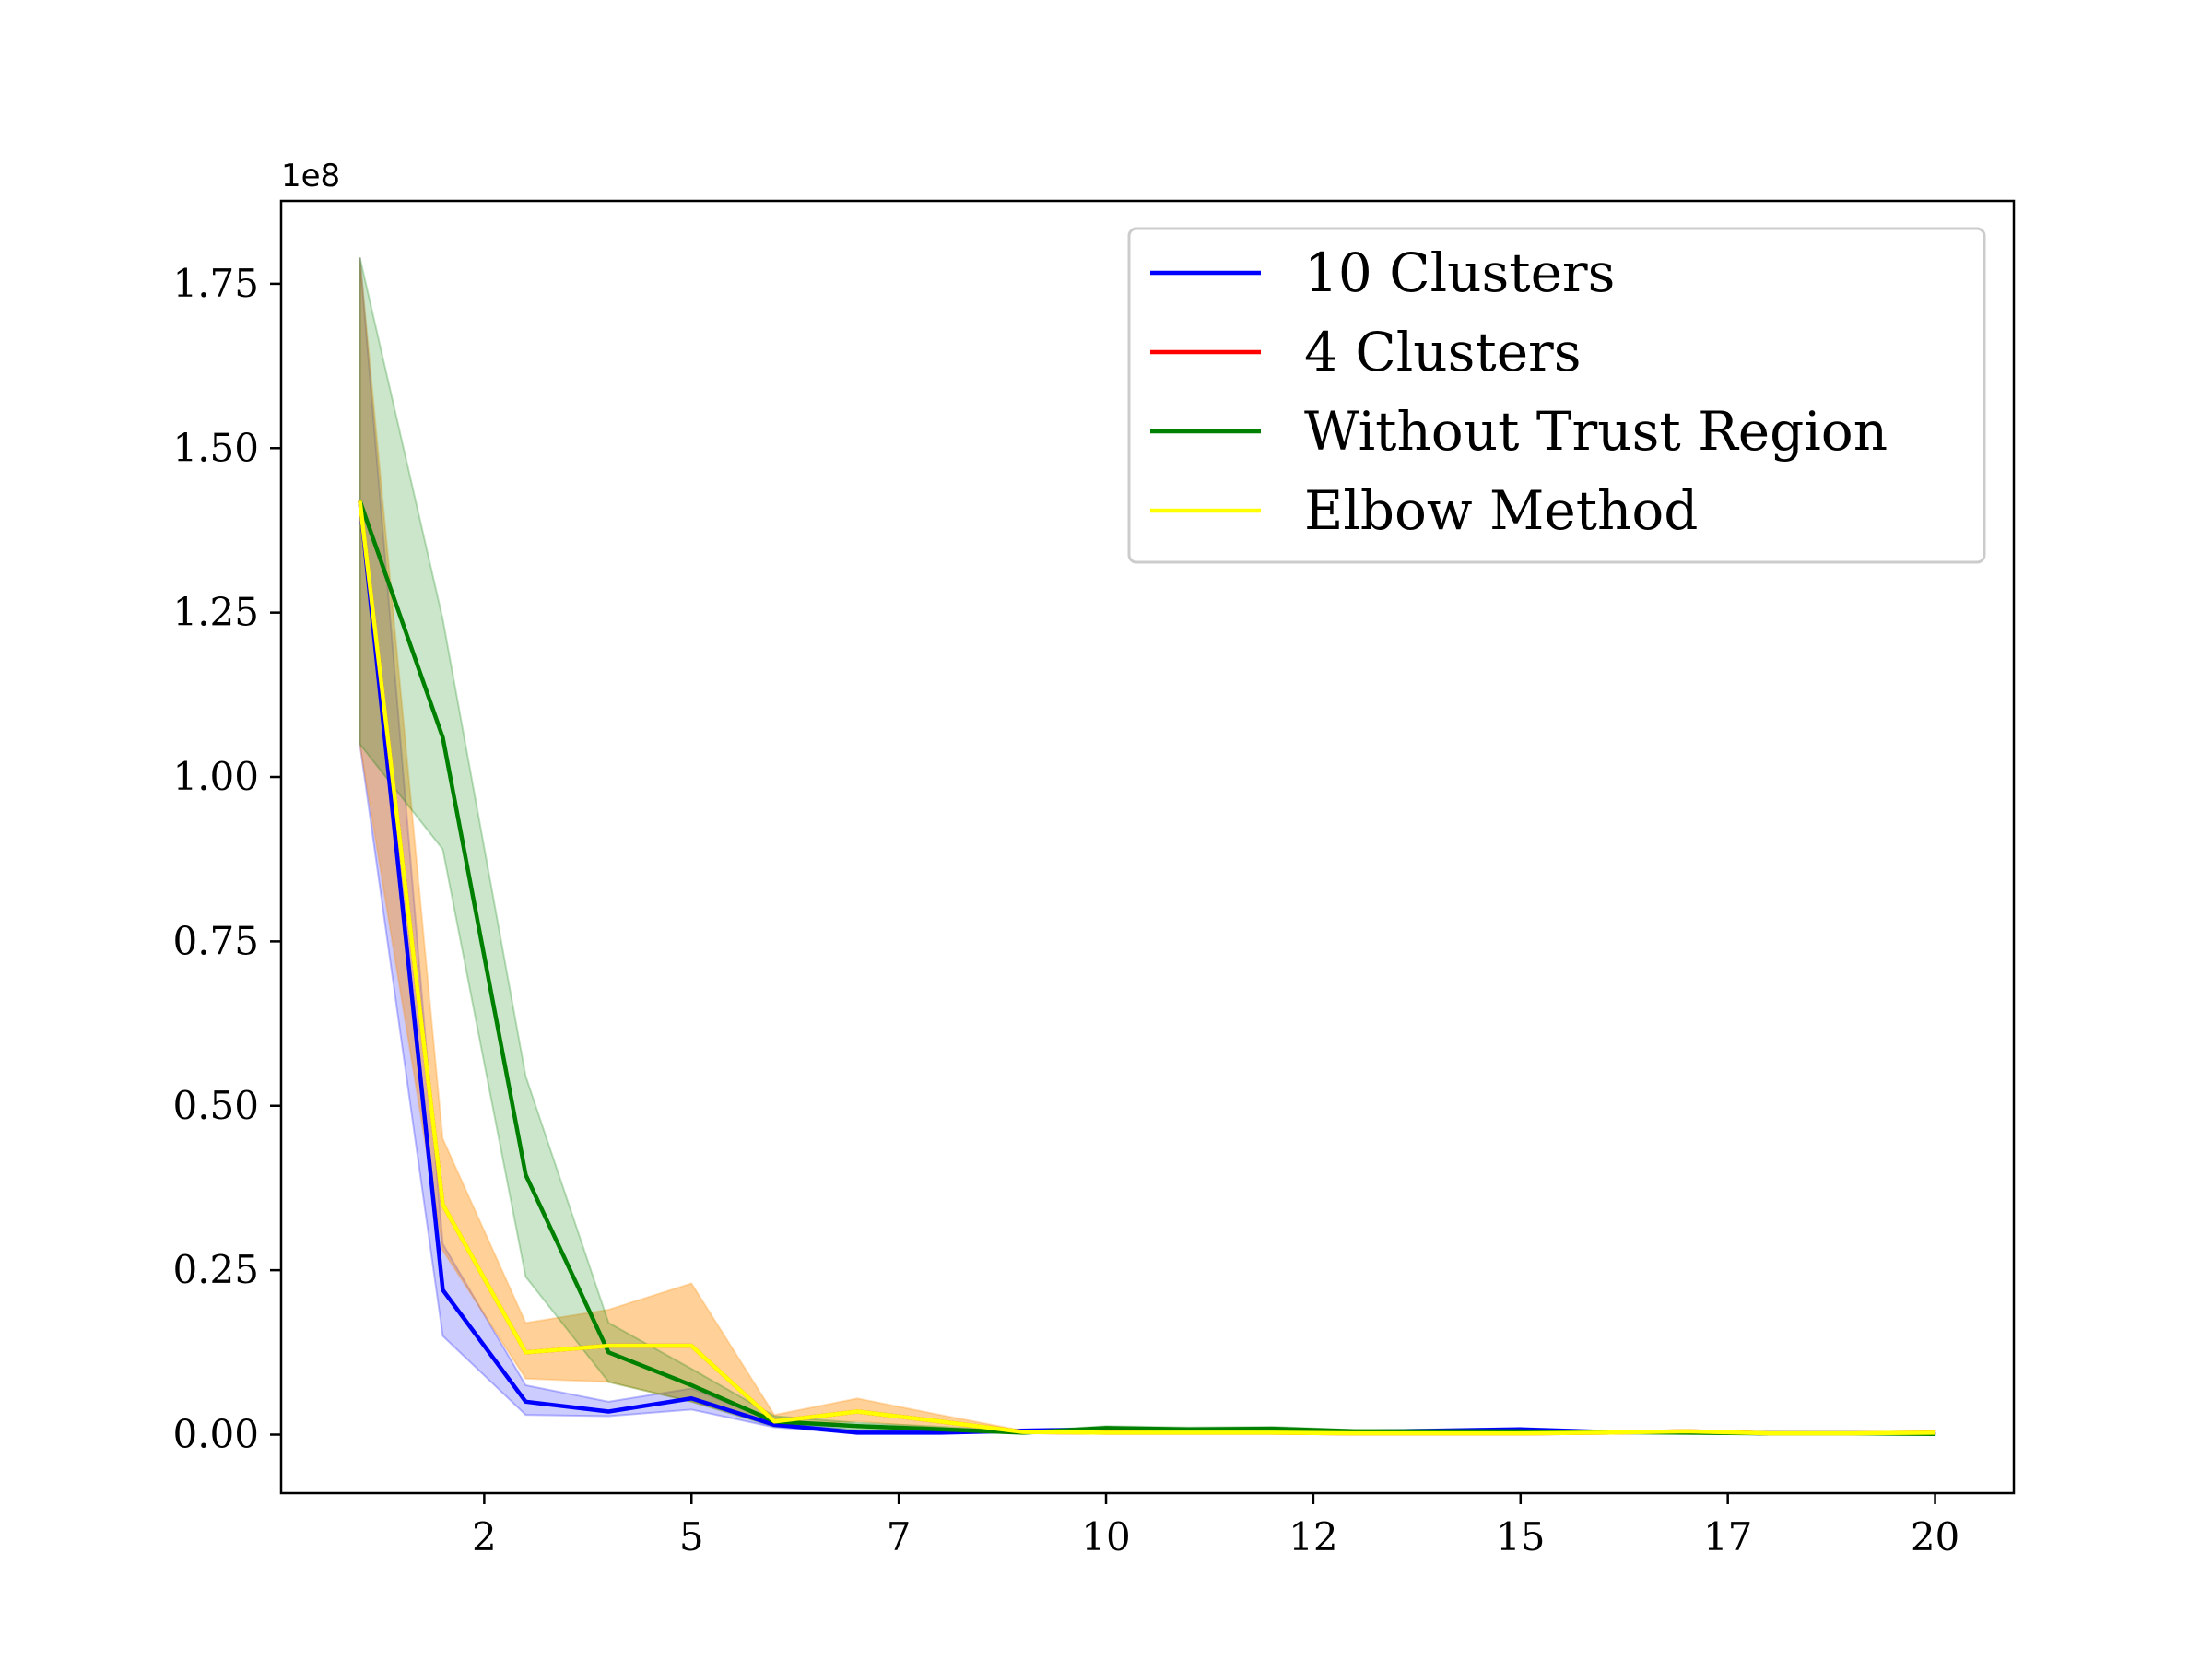  Describe the element at coordinates (215, 1105) in the screenshot. I see `y-tick-label: 0.50` at that location.